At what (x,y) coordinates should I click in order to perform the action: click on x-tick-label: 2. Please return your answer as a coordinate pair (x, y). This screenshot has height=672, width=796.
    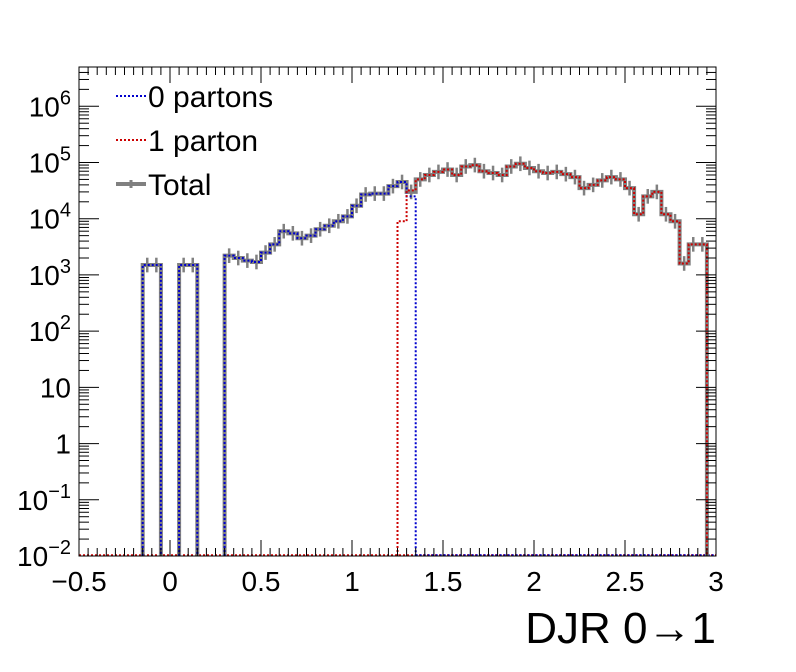
    Looking at the image, I should click on (534, 581).